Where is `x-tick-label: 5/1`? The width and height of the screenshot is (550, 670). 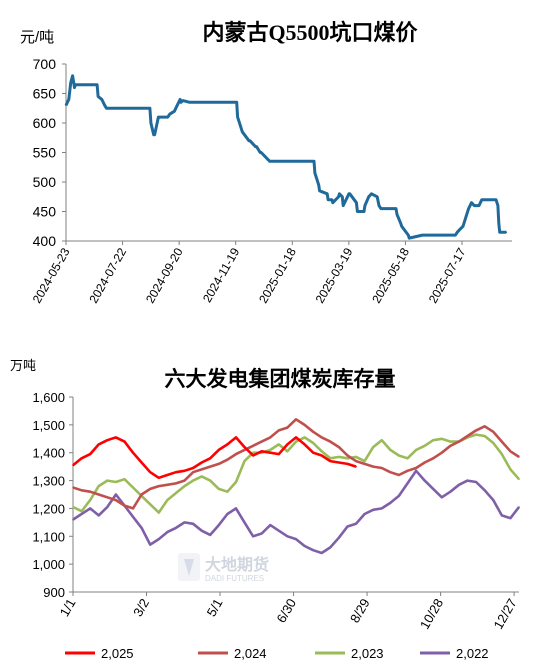
x-tick-label: 5/1 is located at coordinates (215, 607).